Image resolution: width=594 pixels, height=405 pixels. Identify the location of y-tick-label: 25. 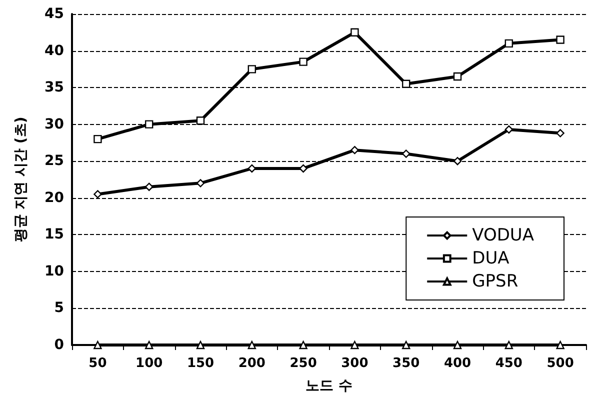
(54, 161).